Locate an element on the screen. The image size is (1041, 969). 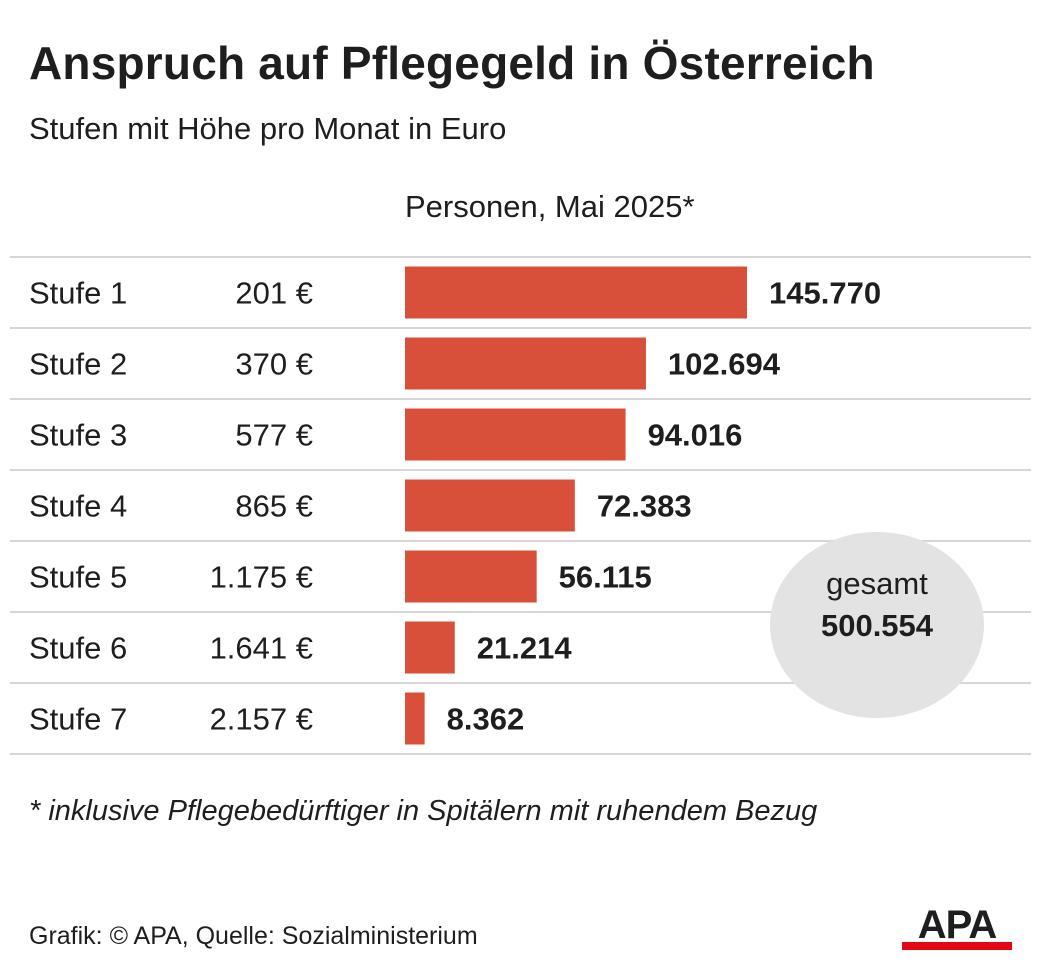
amount-label: 2.157 € is located at coordinates (261, 719).